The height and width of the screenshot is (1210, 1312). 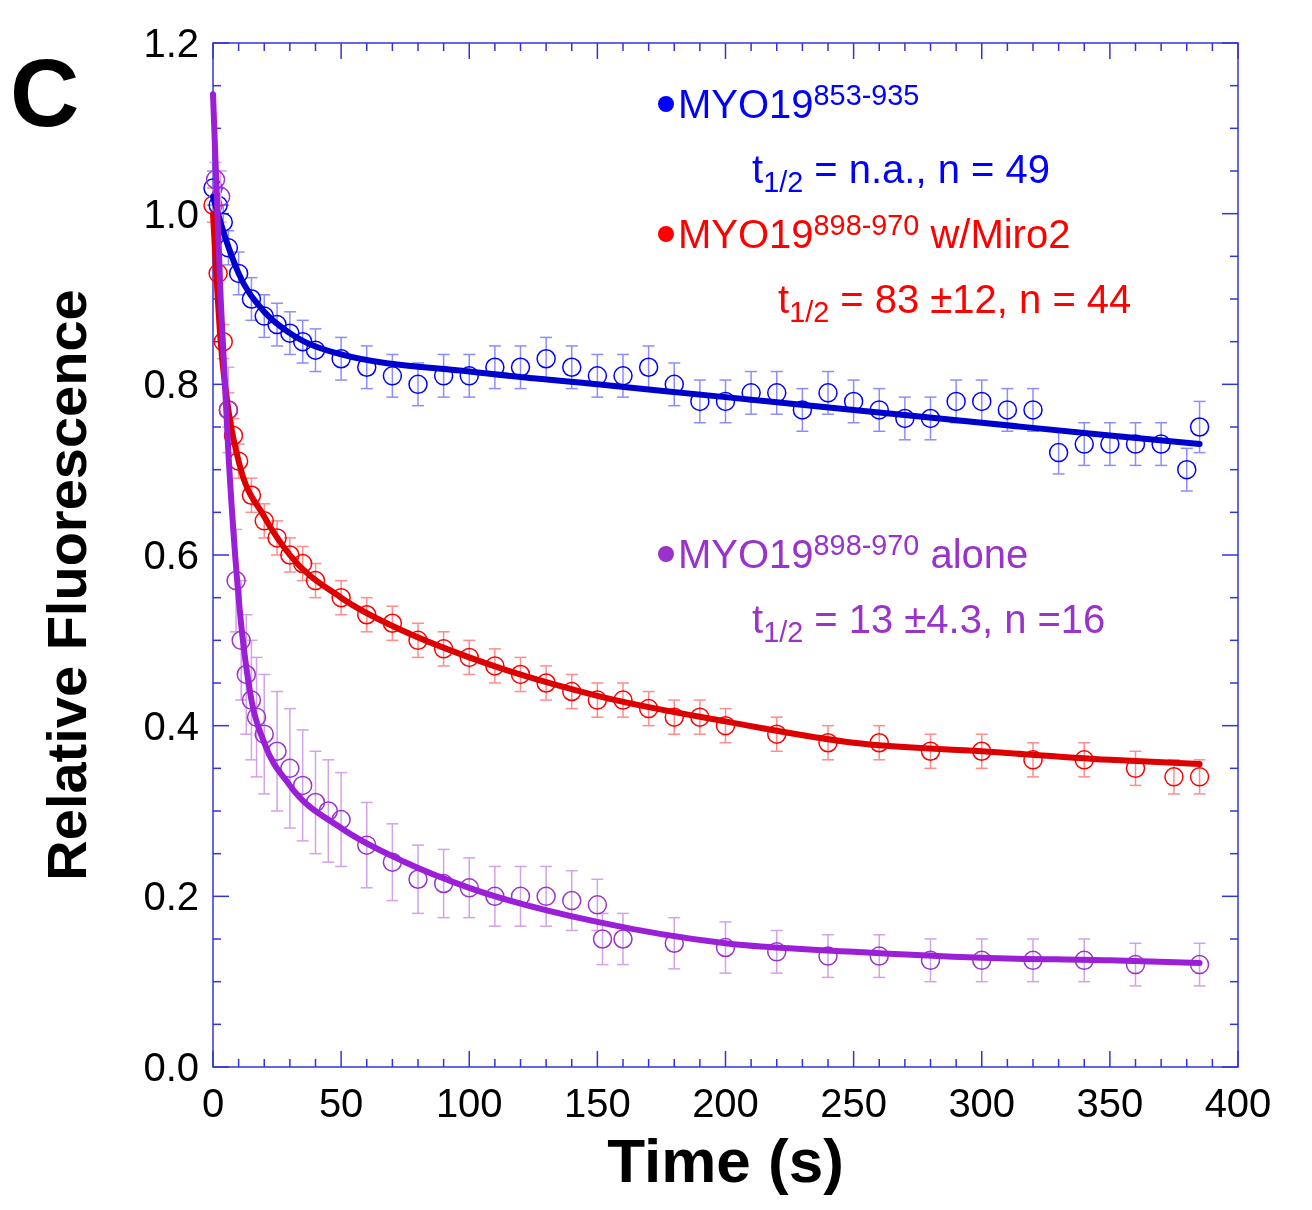 What do you see at coordinates (725, 1103) in the screenshot?
I see `x-tick-label: 200` at bounding box center [725, 1103].